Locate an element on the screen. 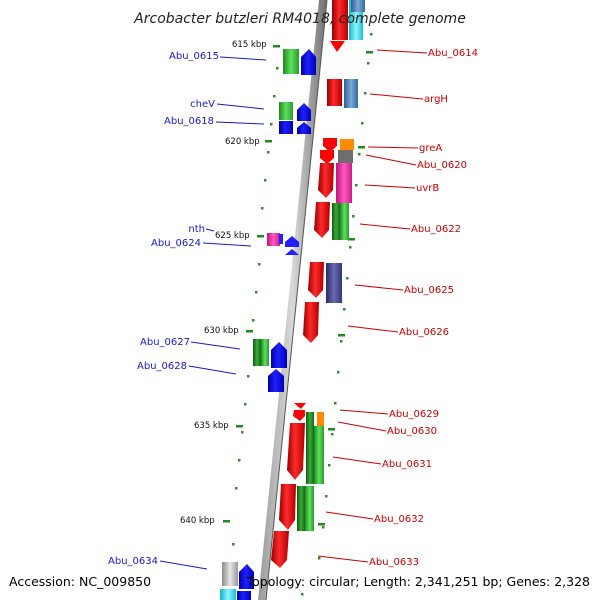 The width and height of the screenshot is (600, 600). gene-block-abu-0631-green-a is located at coordinates (310, 448).